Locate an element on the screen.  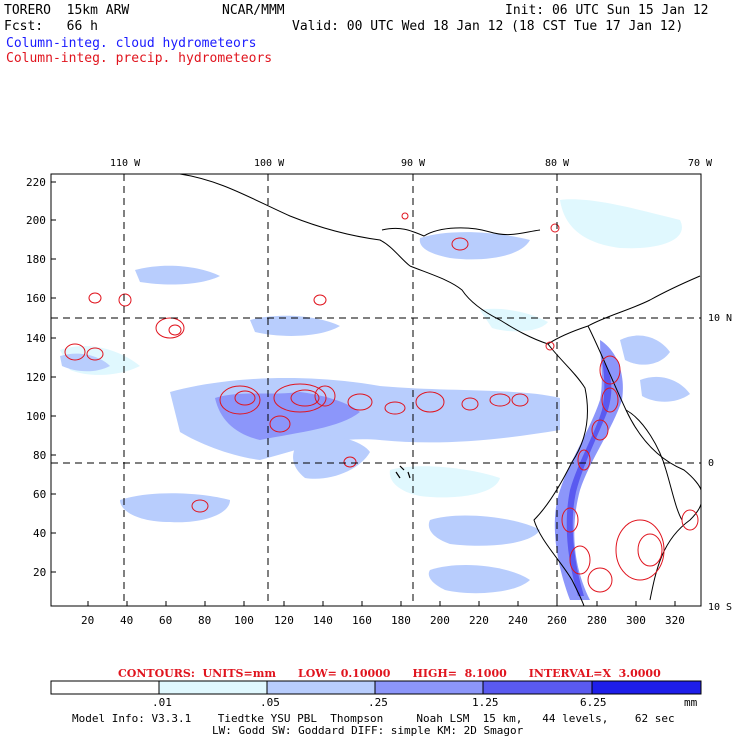
lon-label-80w: 80 W is located at coordinates (557, 163).